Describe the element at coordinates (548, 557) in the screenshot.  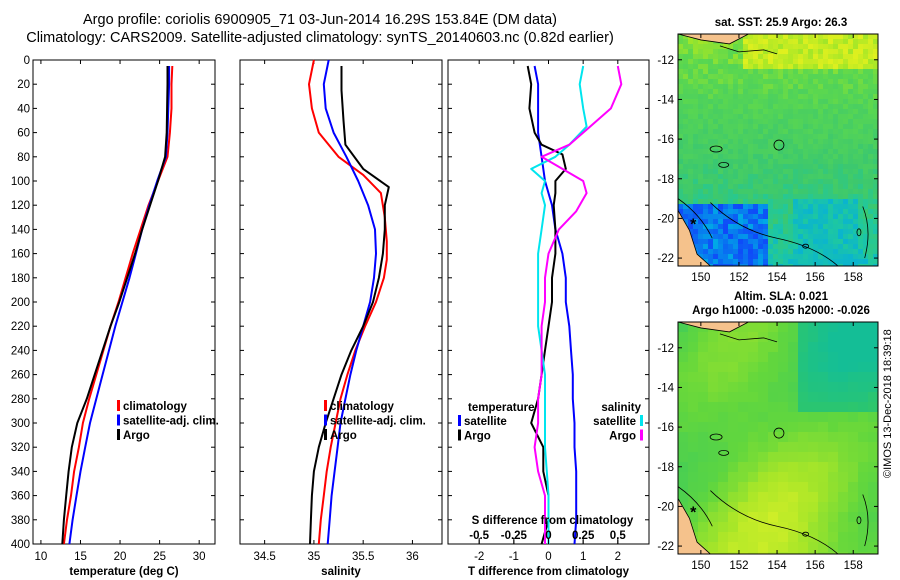
I see `x-tick-label: 0` at that location.